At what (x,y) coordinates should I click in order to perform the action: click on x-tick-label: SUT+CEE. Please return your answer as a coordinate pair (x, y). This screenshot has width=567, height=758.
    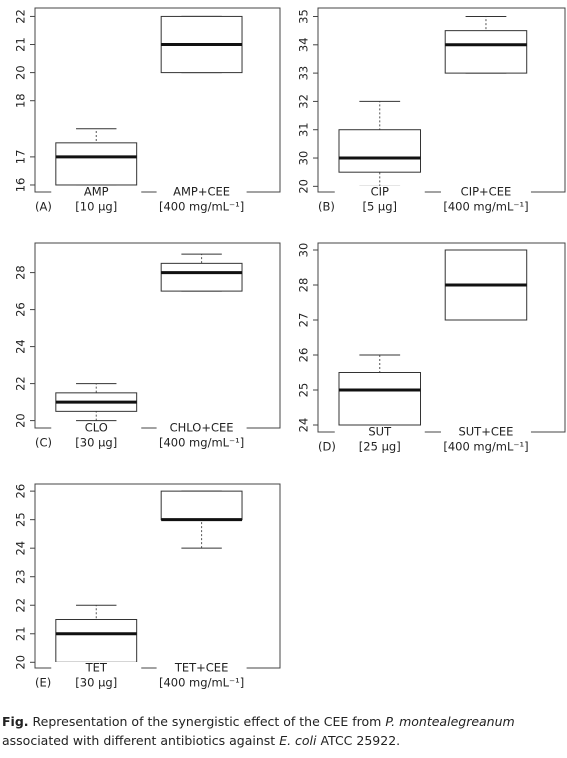
    Looking at the image, I should click on (485, 432).